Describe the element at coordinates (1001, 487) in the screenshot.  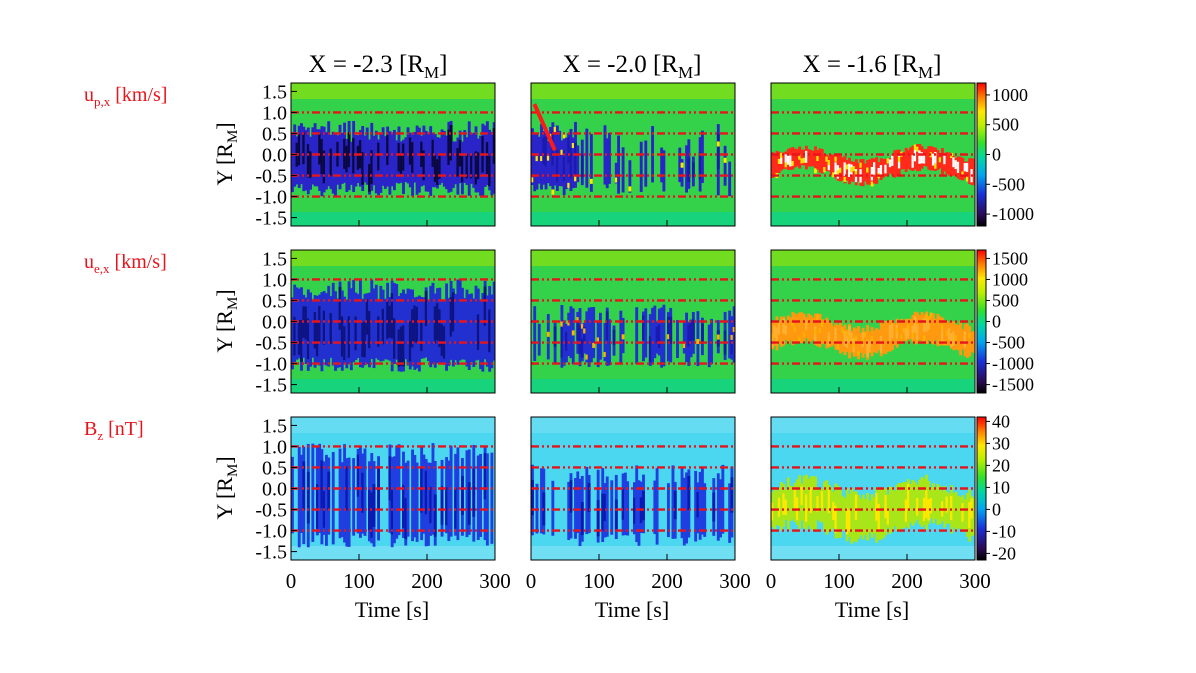
I see `colorbar-tick-label: 10` at that location.